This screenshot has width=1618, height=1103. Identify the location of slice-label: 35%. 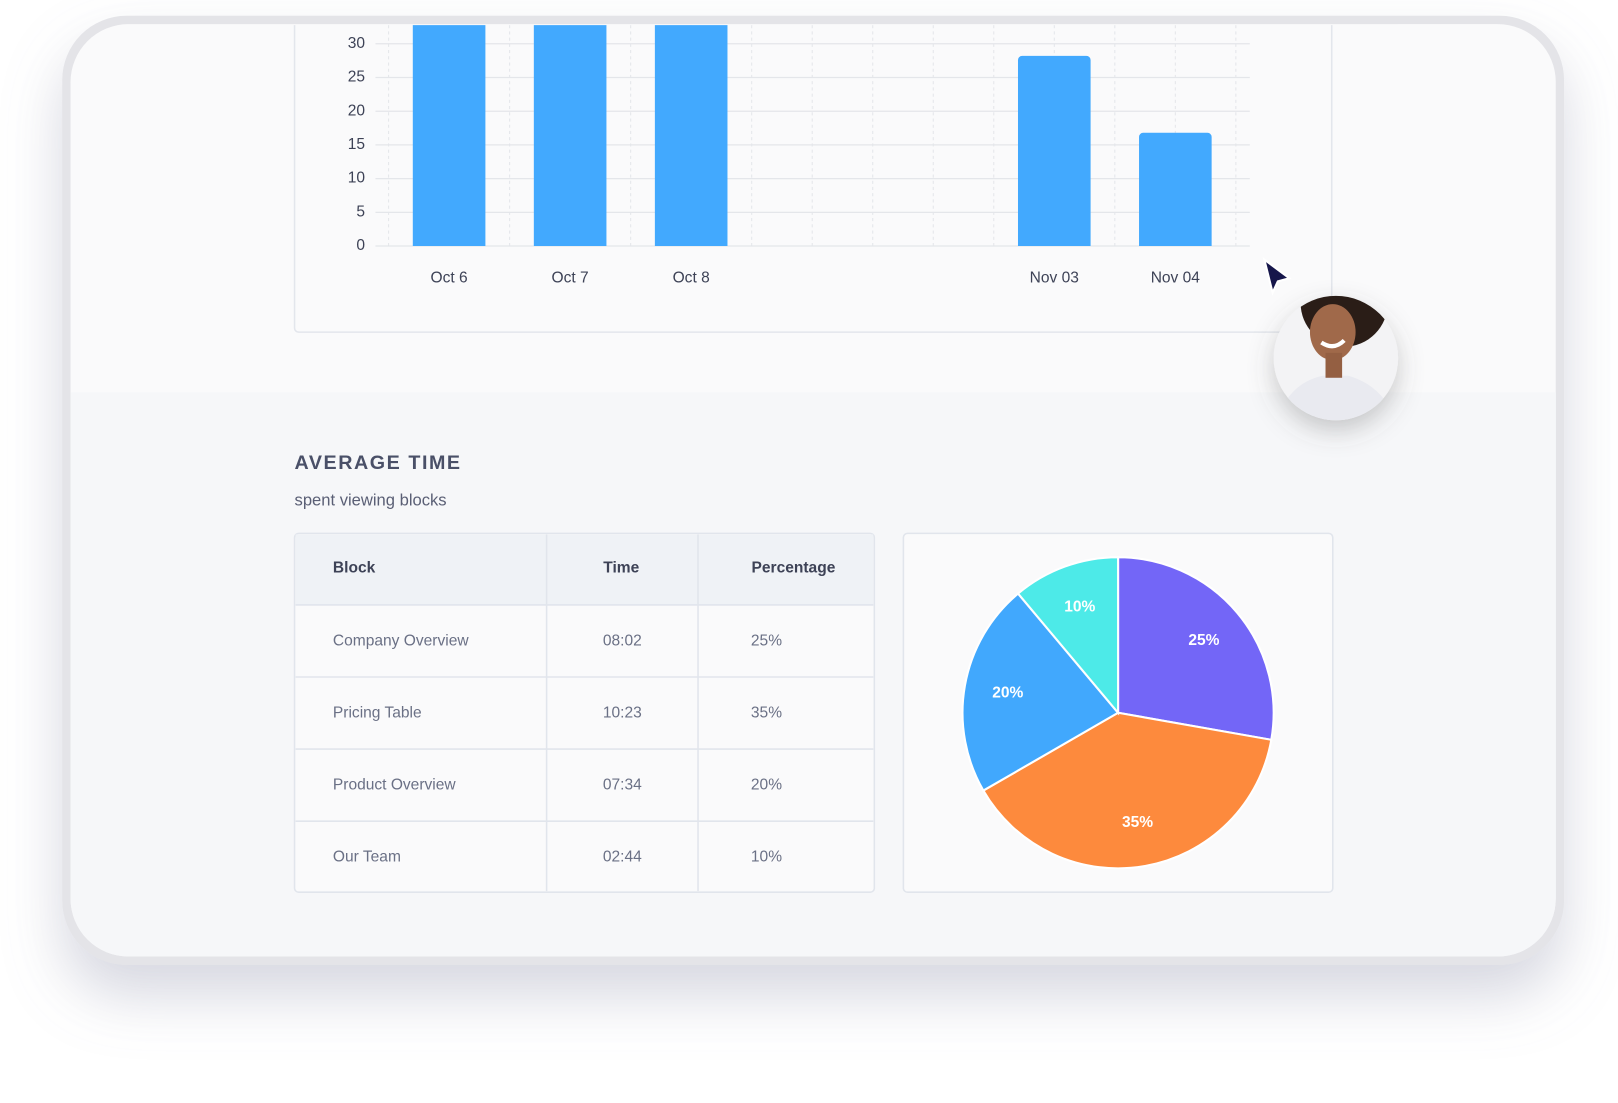
(1137, 822).